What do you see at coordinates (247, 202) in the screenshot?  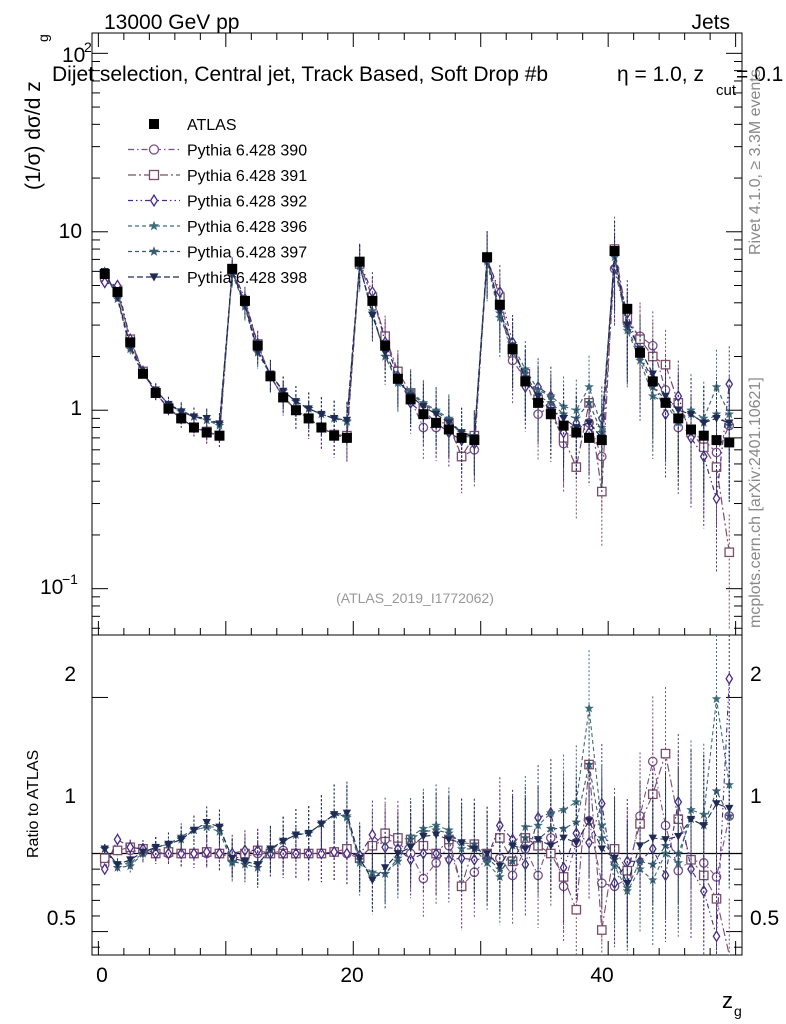 I see `legend-label: Pythia 6.428 392` at bounding box center [247, 202].